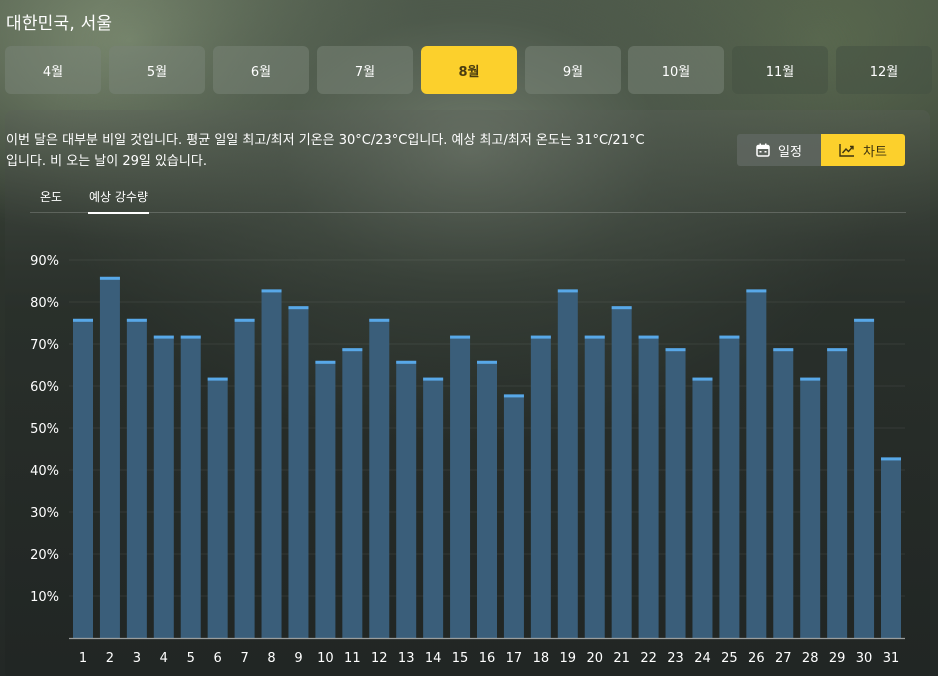  Describe the element at coordinates (837, 658) in the screenshot. I see `x-tick-label: 29` at that location.